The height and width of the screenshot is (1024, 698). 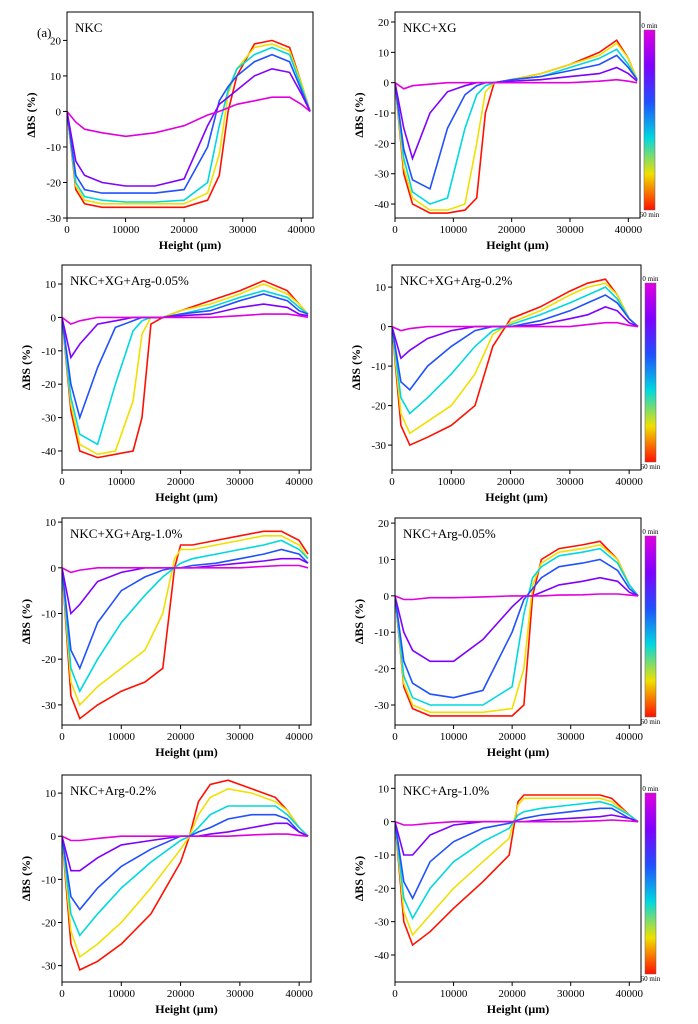 What do you see at coordinates (126, 533) in the screenshot?
I see `panel-title: NKC+XG+Arg-1.0%` at bounding box center [126, 533].